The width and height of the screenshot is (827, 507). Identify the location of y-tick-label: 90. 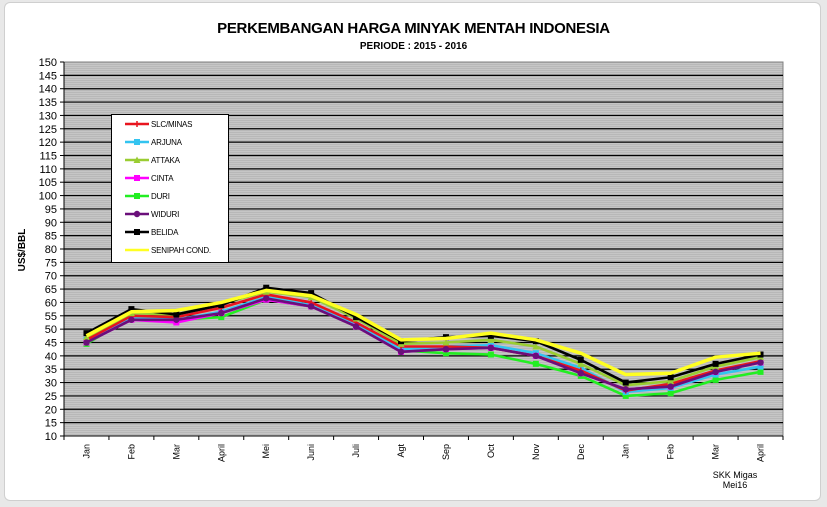
(51, 223).